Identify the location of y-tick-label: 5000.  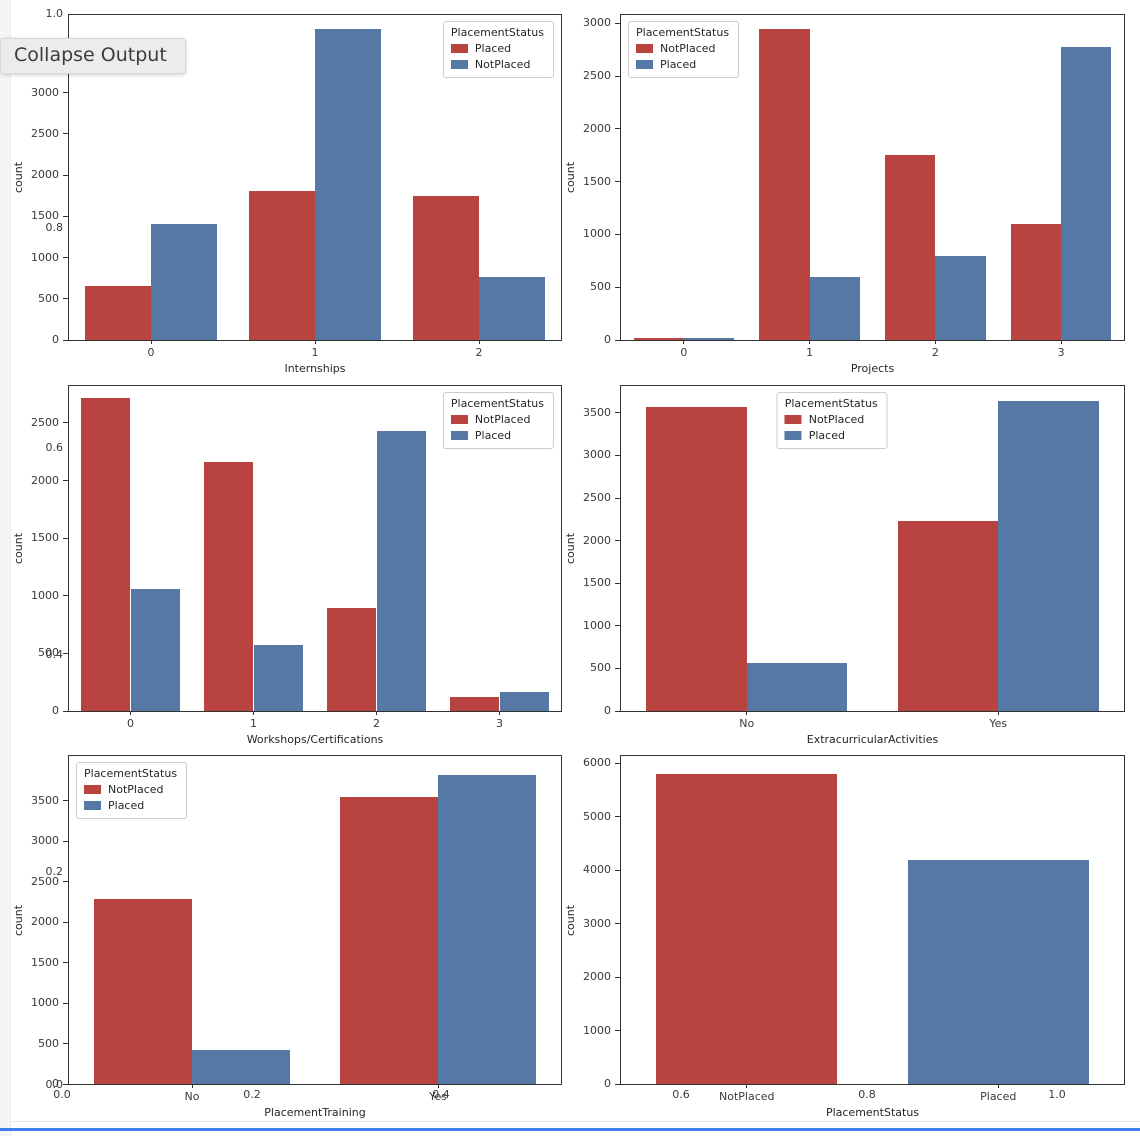
(597, 816).